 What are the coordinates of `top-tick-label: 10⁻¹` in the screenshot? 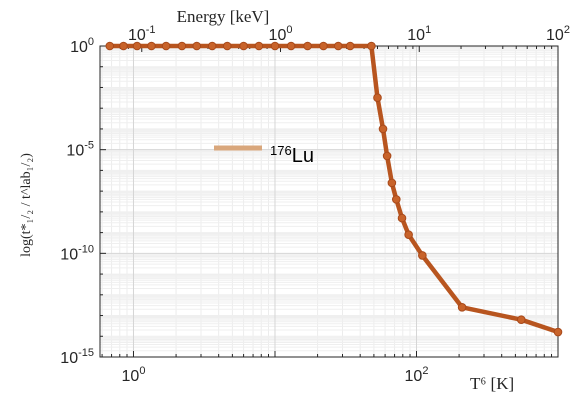 It's located at (142, 34).